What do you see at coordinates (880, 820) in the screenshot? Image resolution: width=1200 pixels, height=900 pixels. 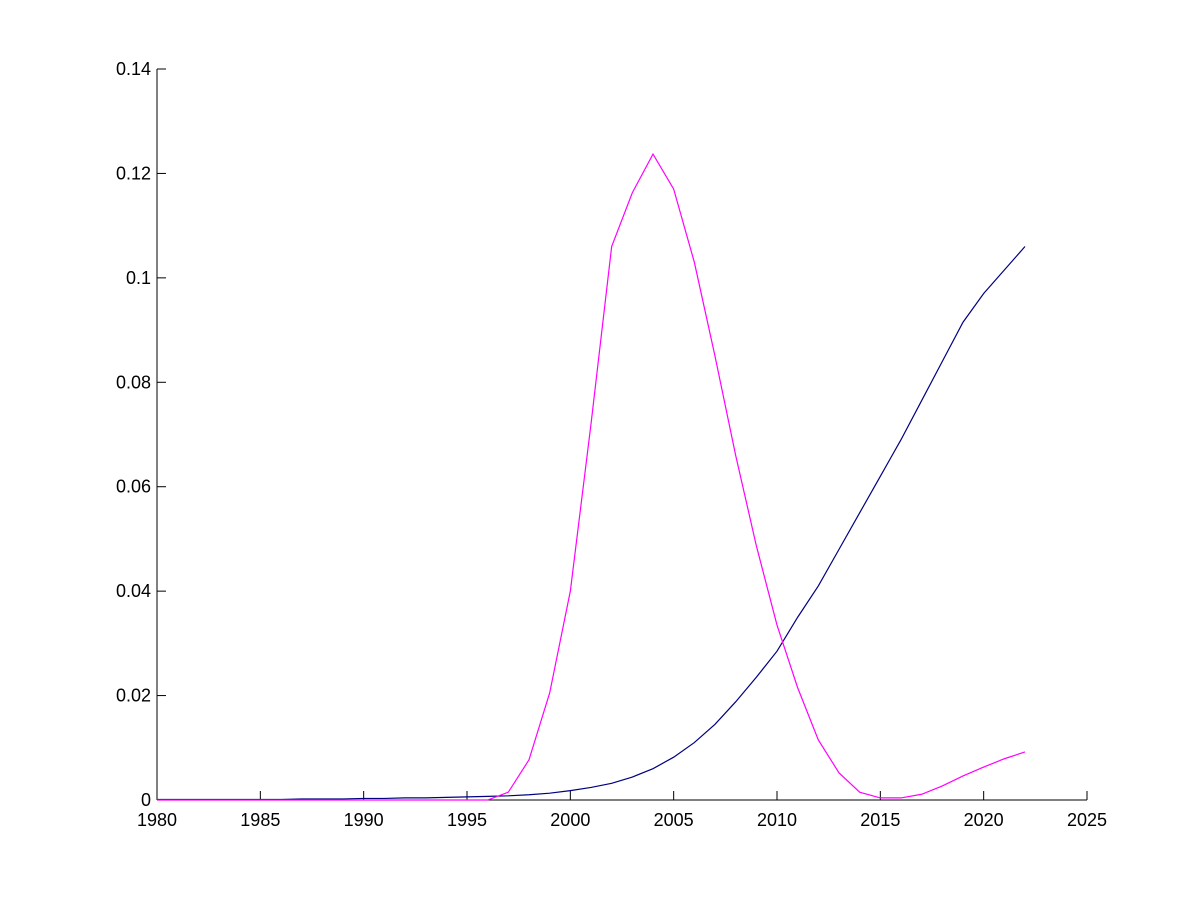 I see `x-tick-label: 2015` at bounding box center [880, 820].